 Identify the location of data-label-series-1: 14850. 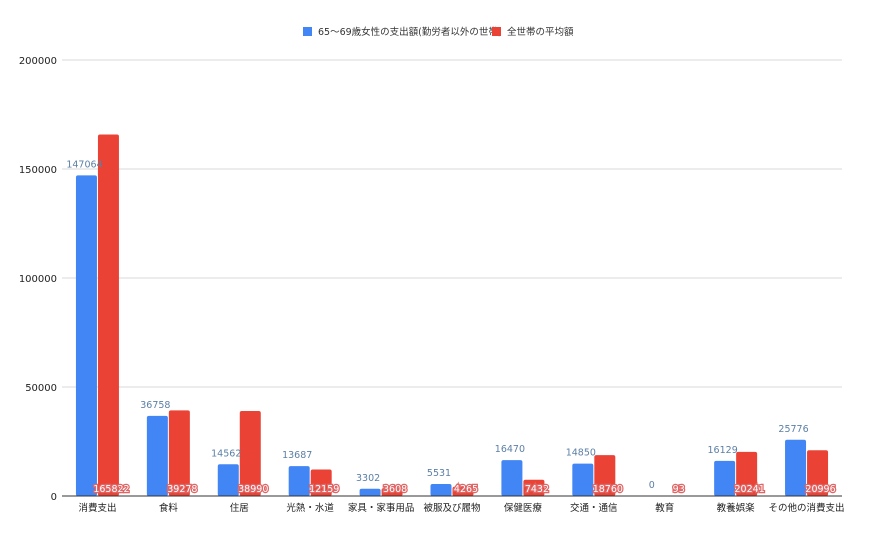
(581, 453).